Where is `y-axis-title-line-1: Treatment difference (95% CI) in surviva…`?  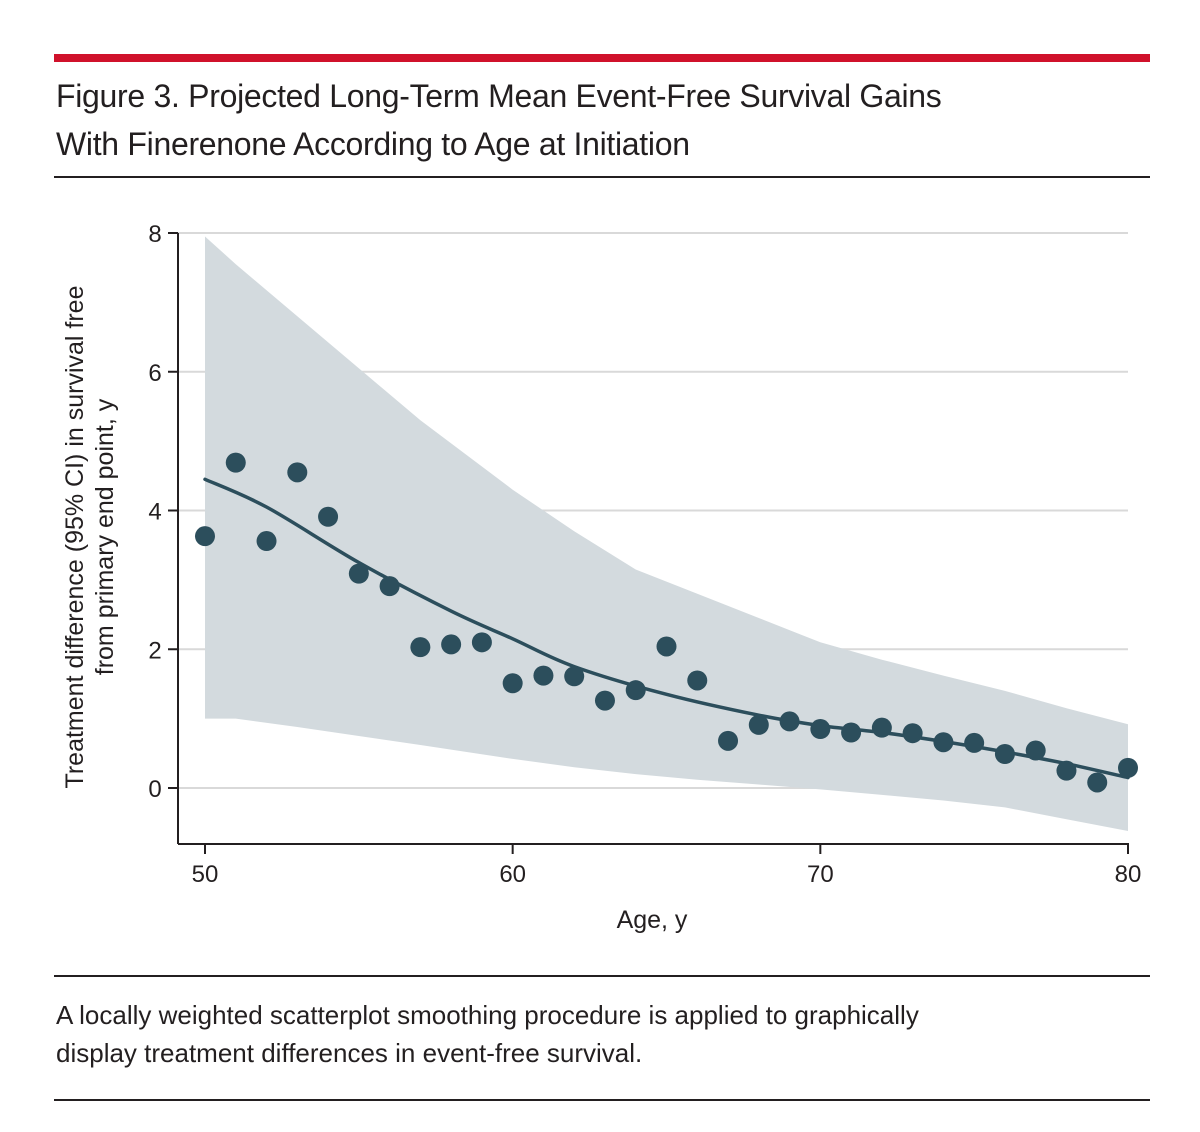 y-axis-title-line-1: Treatment difference (95% CI) in surviva… is located at coordinates (75, 537).